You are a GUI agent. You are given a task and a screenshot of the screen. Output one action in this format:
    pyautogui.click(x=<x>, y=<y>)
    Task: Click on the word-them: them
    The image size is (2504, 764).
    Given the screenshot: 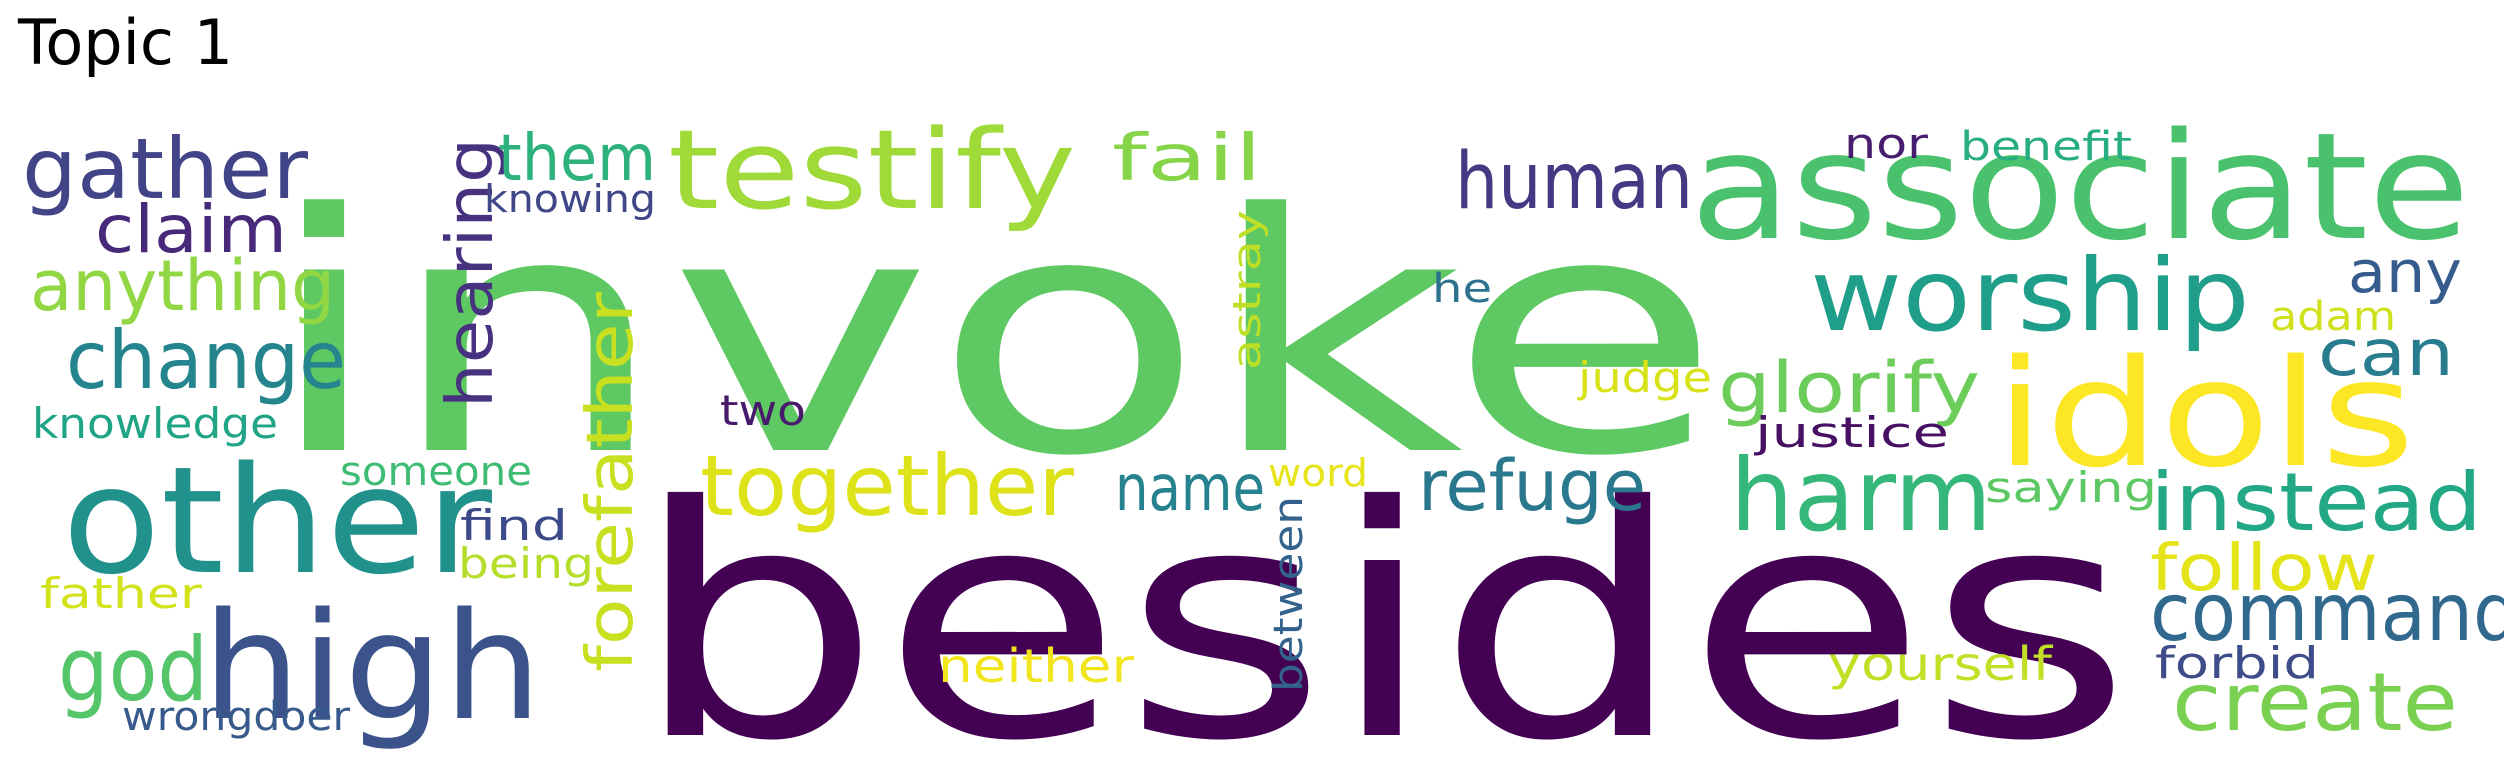 What is the action you would take?
    pyautogui.click(x=577, y=159)
    